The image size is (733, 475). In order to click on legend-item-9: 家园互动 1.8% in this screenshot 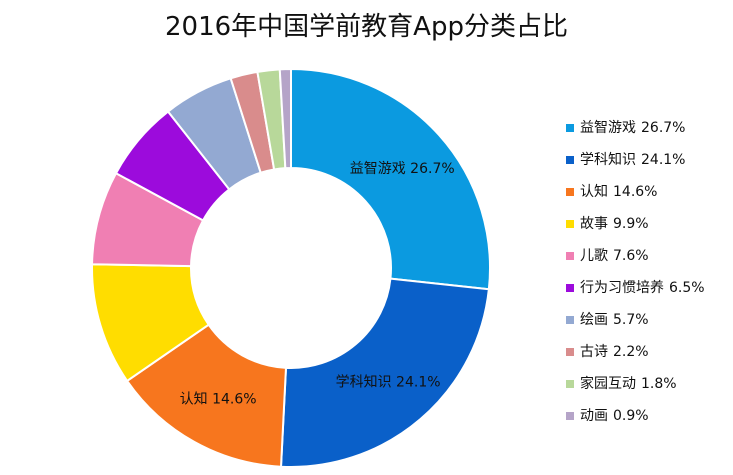, I will do `click(648, 388)`.